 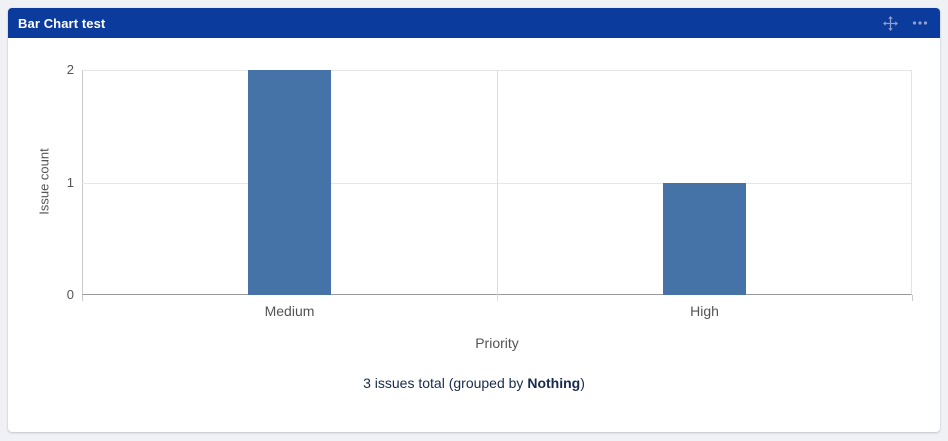 What do you see at coordinates (704, 311) in the screenshot?
I see `x-category-label: High` at bounding box center [704, 311].